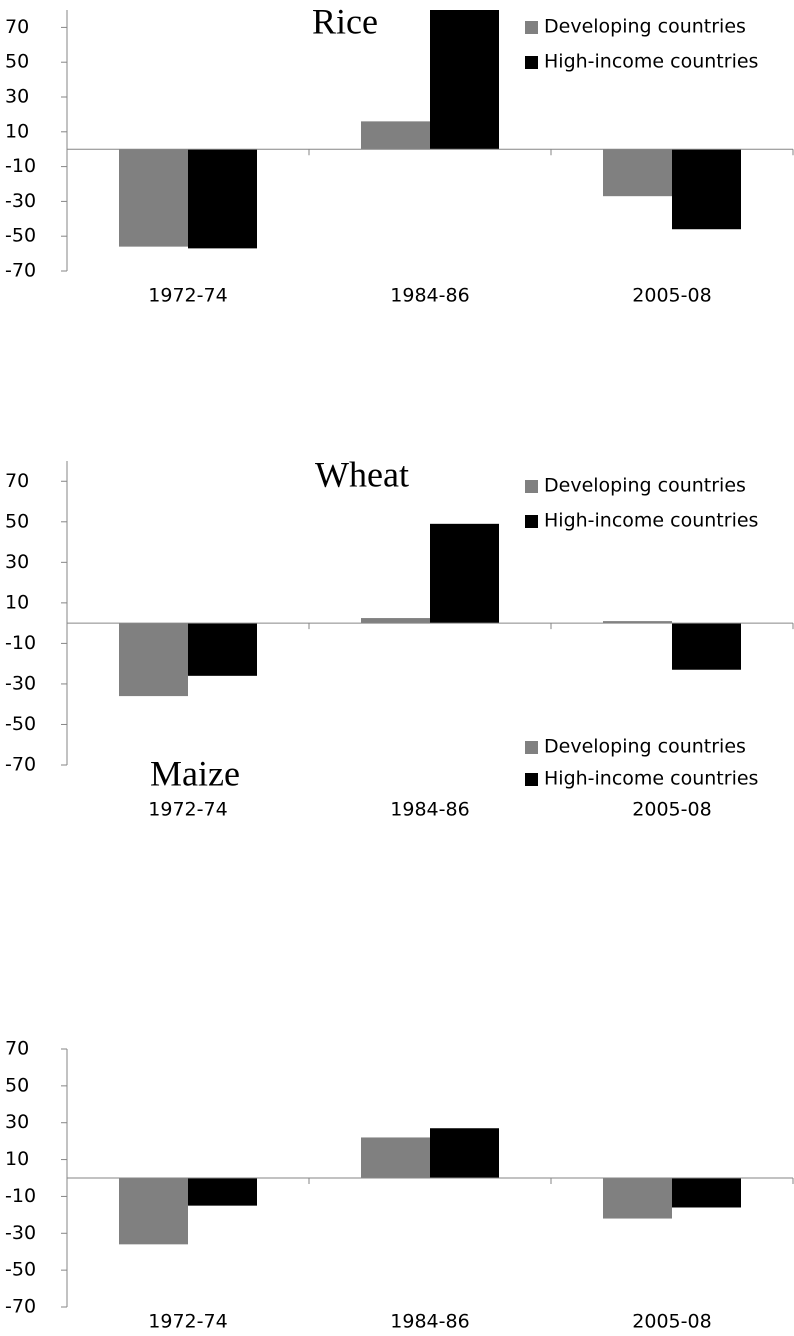 The width and height of the screenshot is (794, 1336). What do you see at coordinates (345, 21) in the screenshot?
I see `chart-title: Rice` at bounding box center [345, 21].